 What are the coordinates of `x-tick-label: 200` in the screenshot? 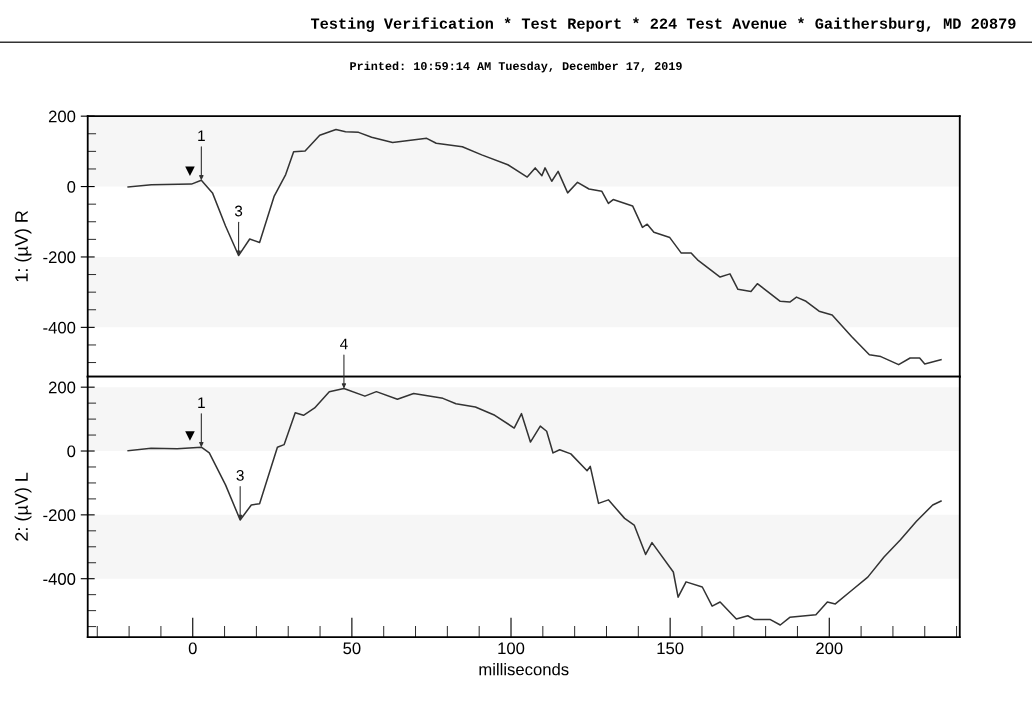 It's located at (829, 648).